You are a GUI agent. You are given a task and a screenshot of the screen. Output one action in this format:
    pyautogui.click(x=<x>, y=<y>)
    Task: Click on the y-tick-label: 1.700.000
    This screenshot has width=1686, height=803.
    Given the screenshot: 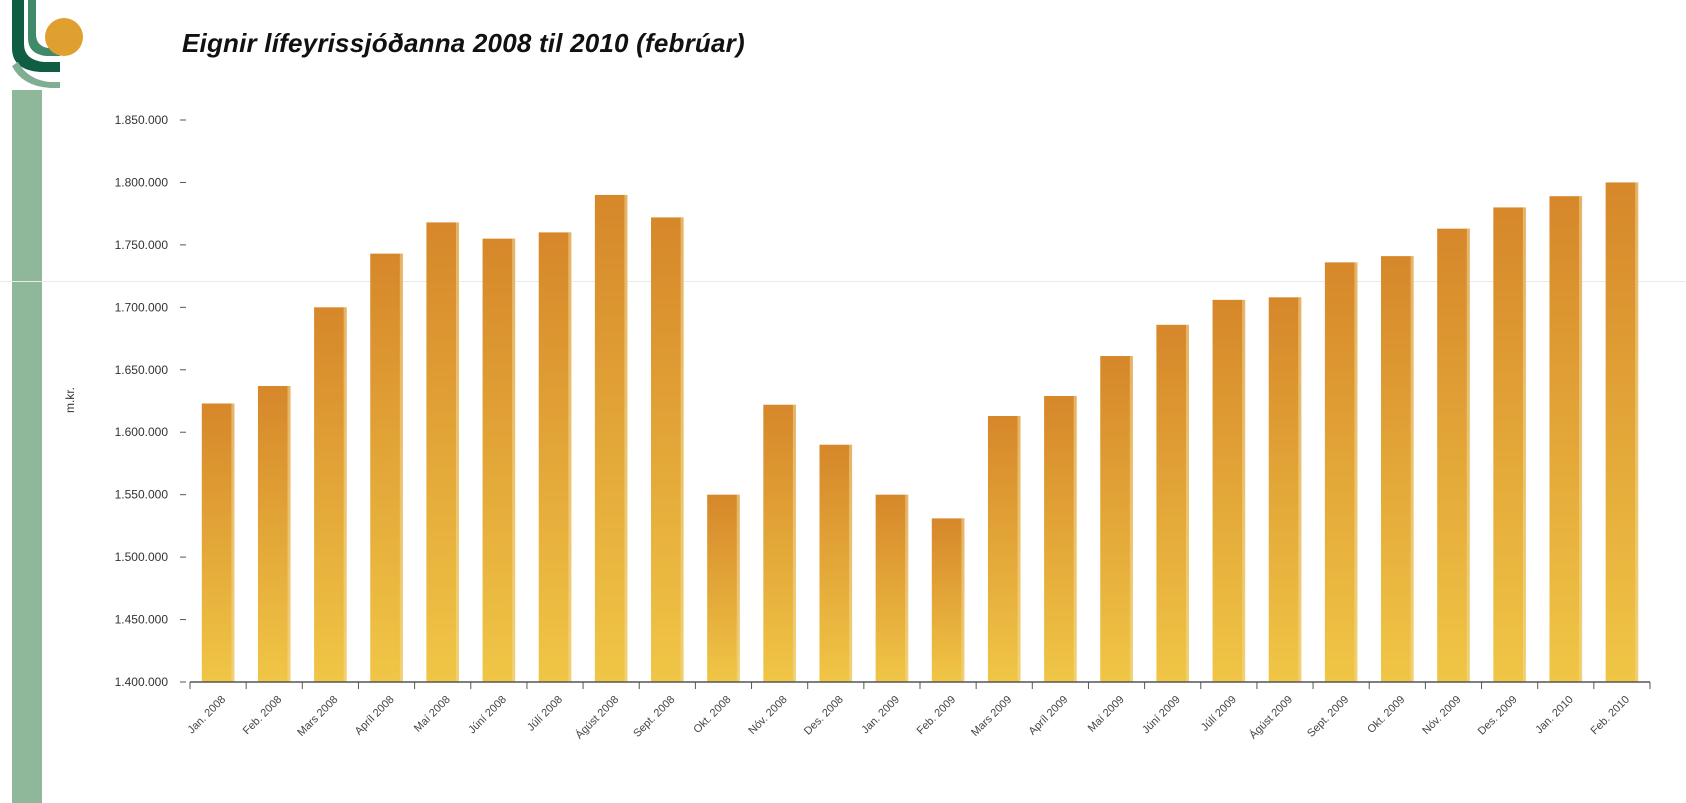 What is the action you would take?
    pyautogui.click(x=142, y=307)
    